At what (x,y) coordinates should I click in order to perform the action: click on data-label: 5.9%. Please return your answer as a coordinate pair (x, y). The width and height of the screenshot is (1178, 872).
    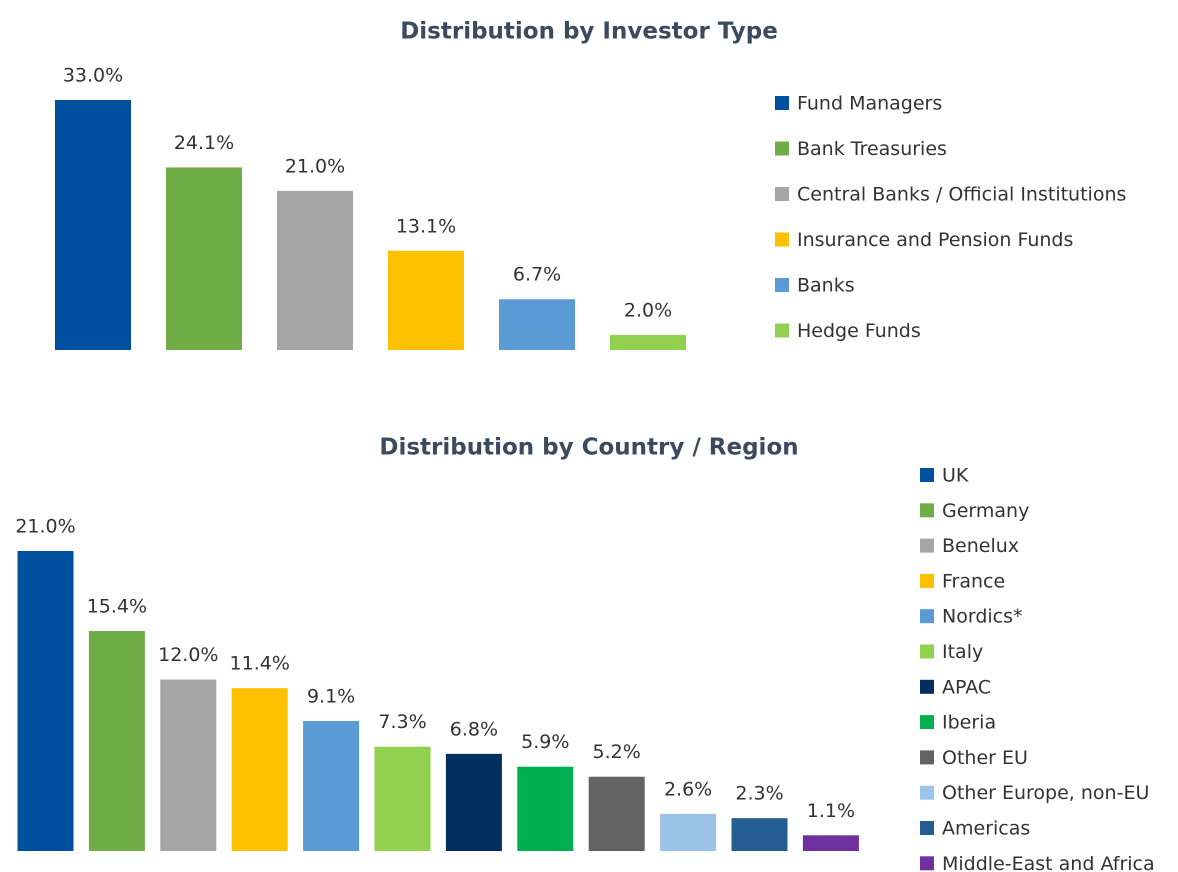
    Looking at the image, I should click on (545, 742).